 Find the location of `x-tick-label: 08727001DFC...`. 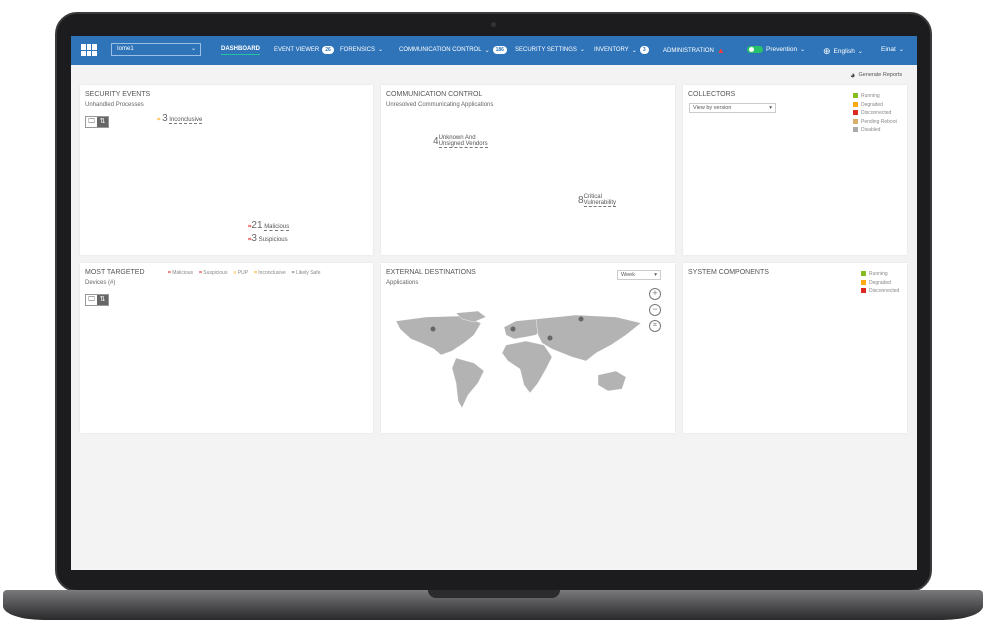

x-tick-label: 08727001DFC... is located at coordinates (326, 420).